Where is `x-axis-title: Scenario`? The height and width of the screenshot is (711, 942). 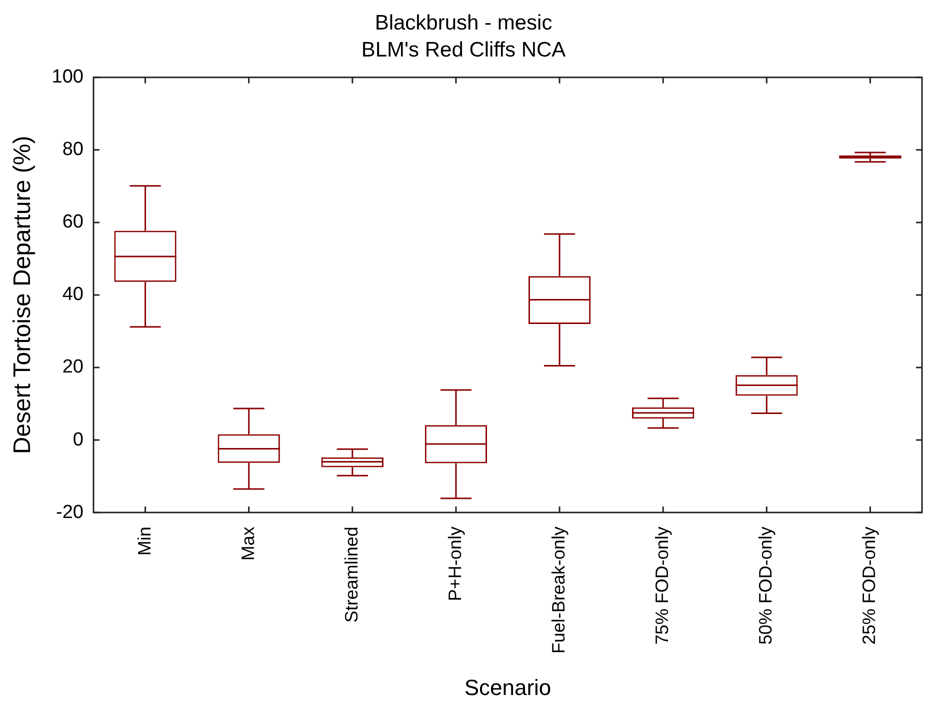
x-axis-title: Scenario is located at coordinates (508, 687).